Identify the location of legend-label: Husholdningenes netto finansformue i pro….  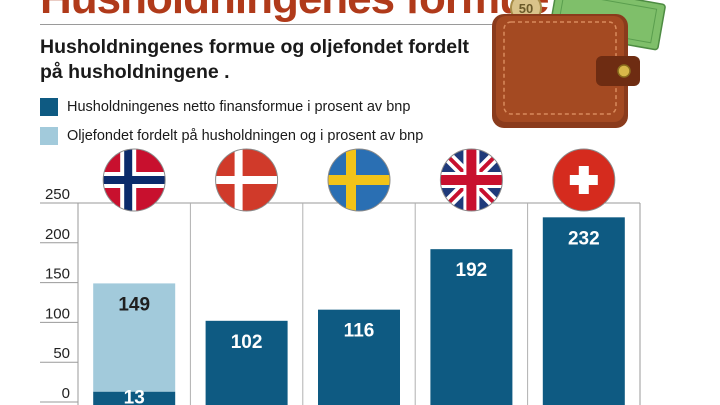
(239, 107).